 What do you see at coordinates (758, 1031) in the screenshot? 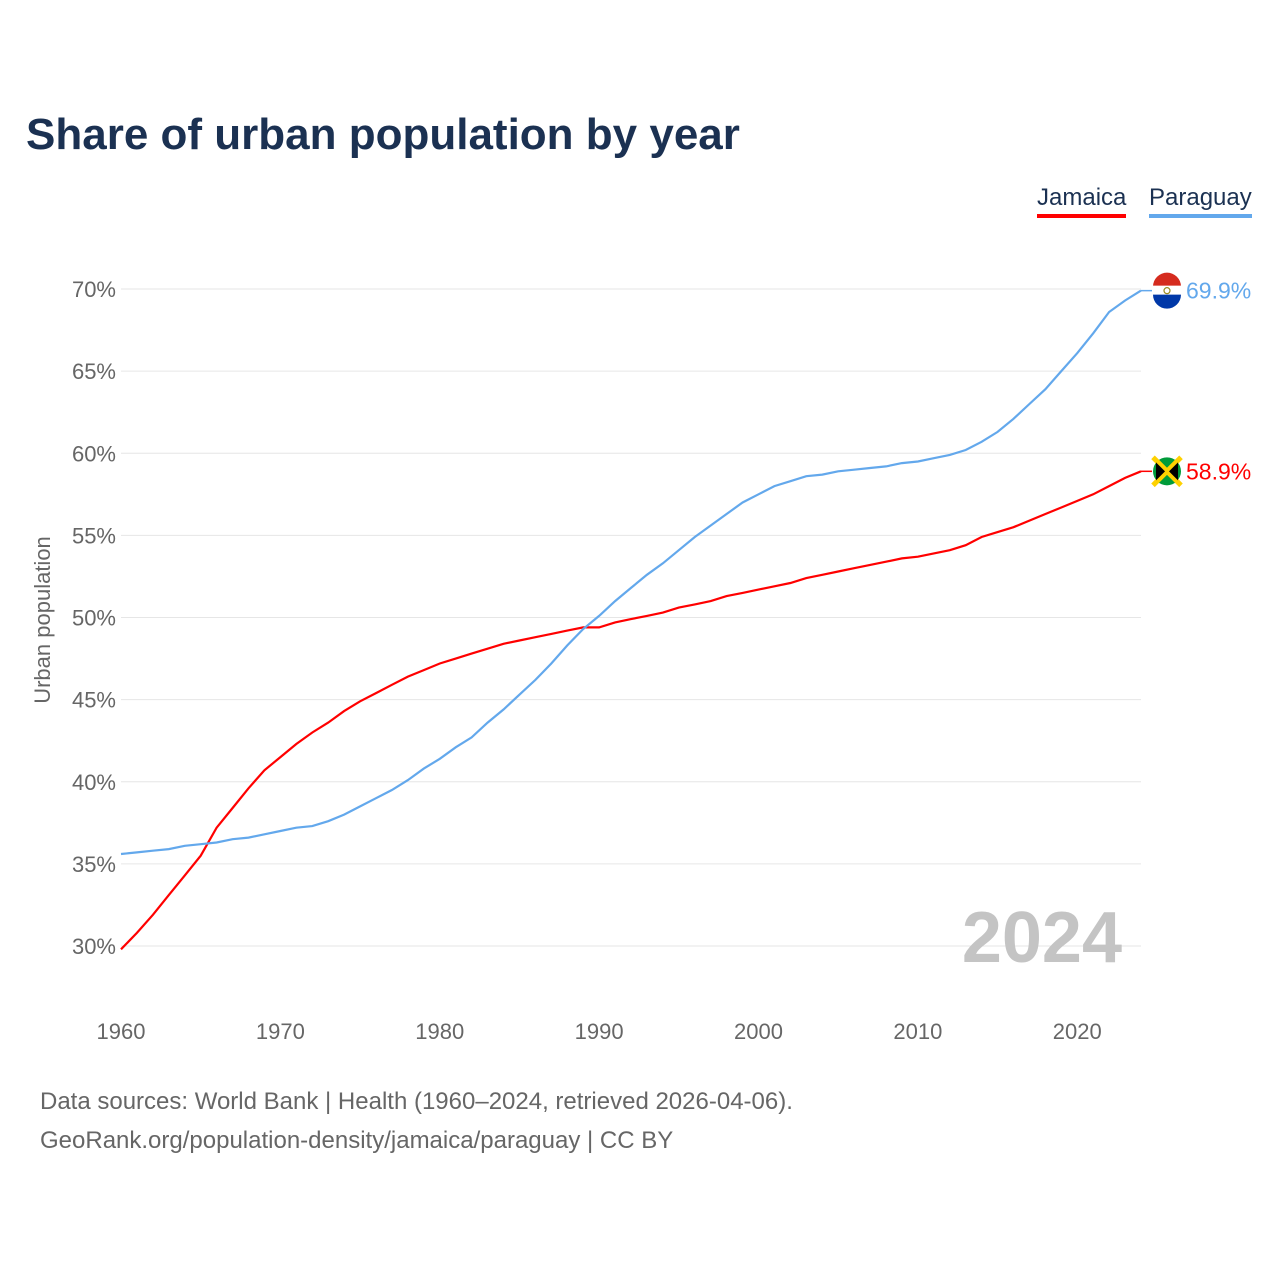
I see `x-tick-label: 2000` at bounding box center [758, 1031].